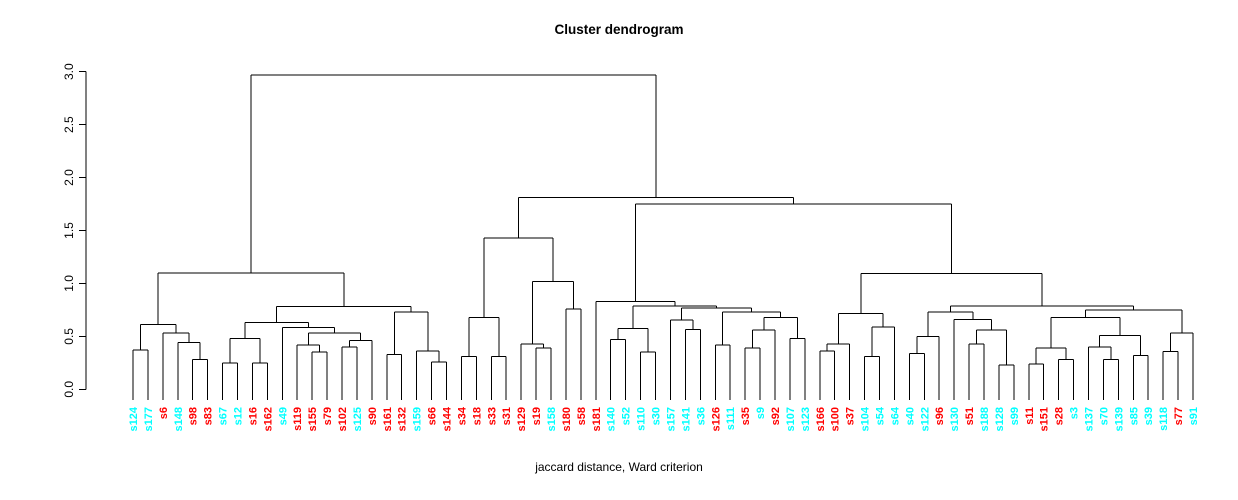  I want to click on leaf-label: s18, so click(477, 416).